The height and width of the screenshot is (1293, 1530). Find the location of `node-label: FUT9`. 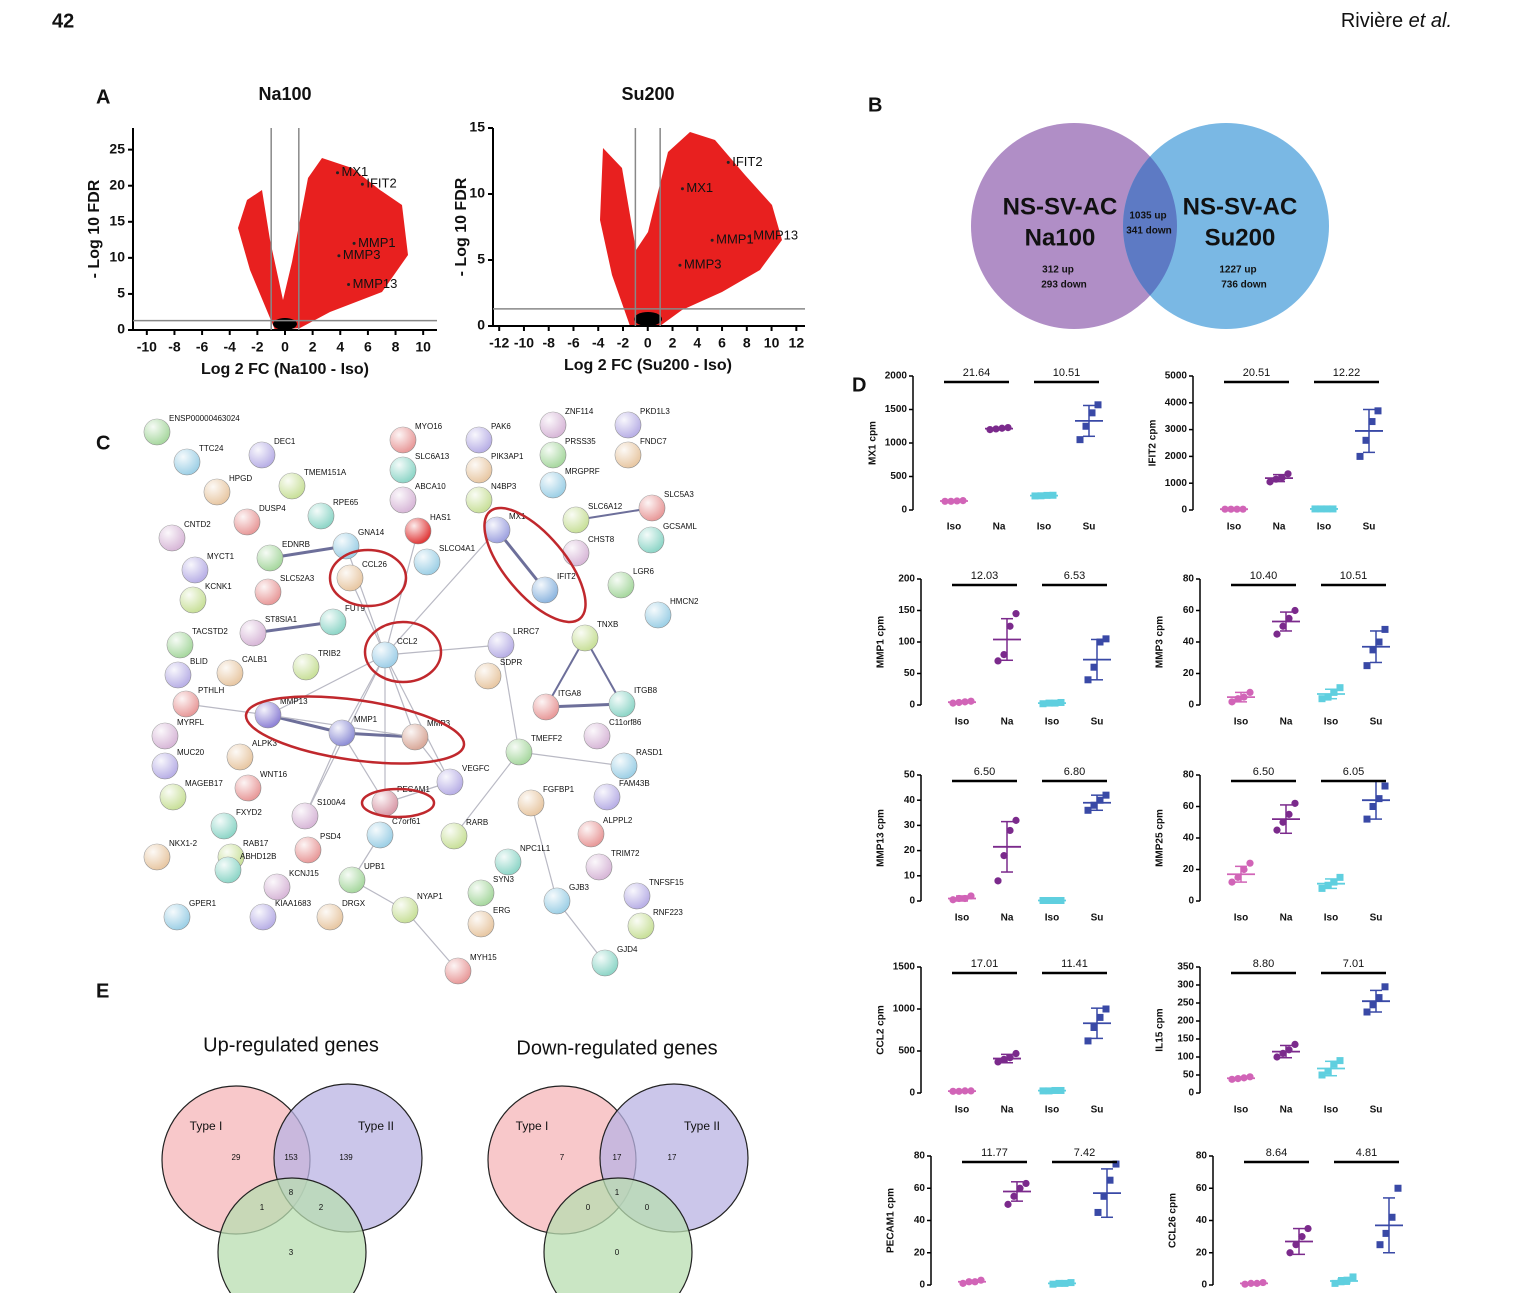

node-label: FUT9 is located at coordinates (355, 608).